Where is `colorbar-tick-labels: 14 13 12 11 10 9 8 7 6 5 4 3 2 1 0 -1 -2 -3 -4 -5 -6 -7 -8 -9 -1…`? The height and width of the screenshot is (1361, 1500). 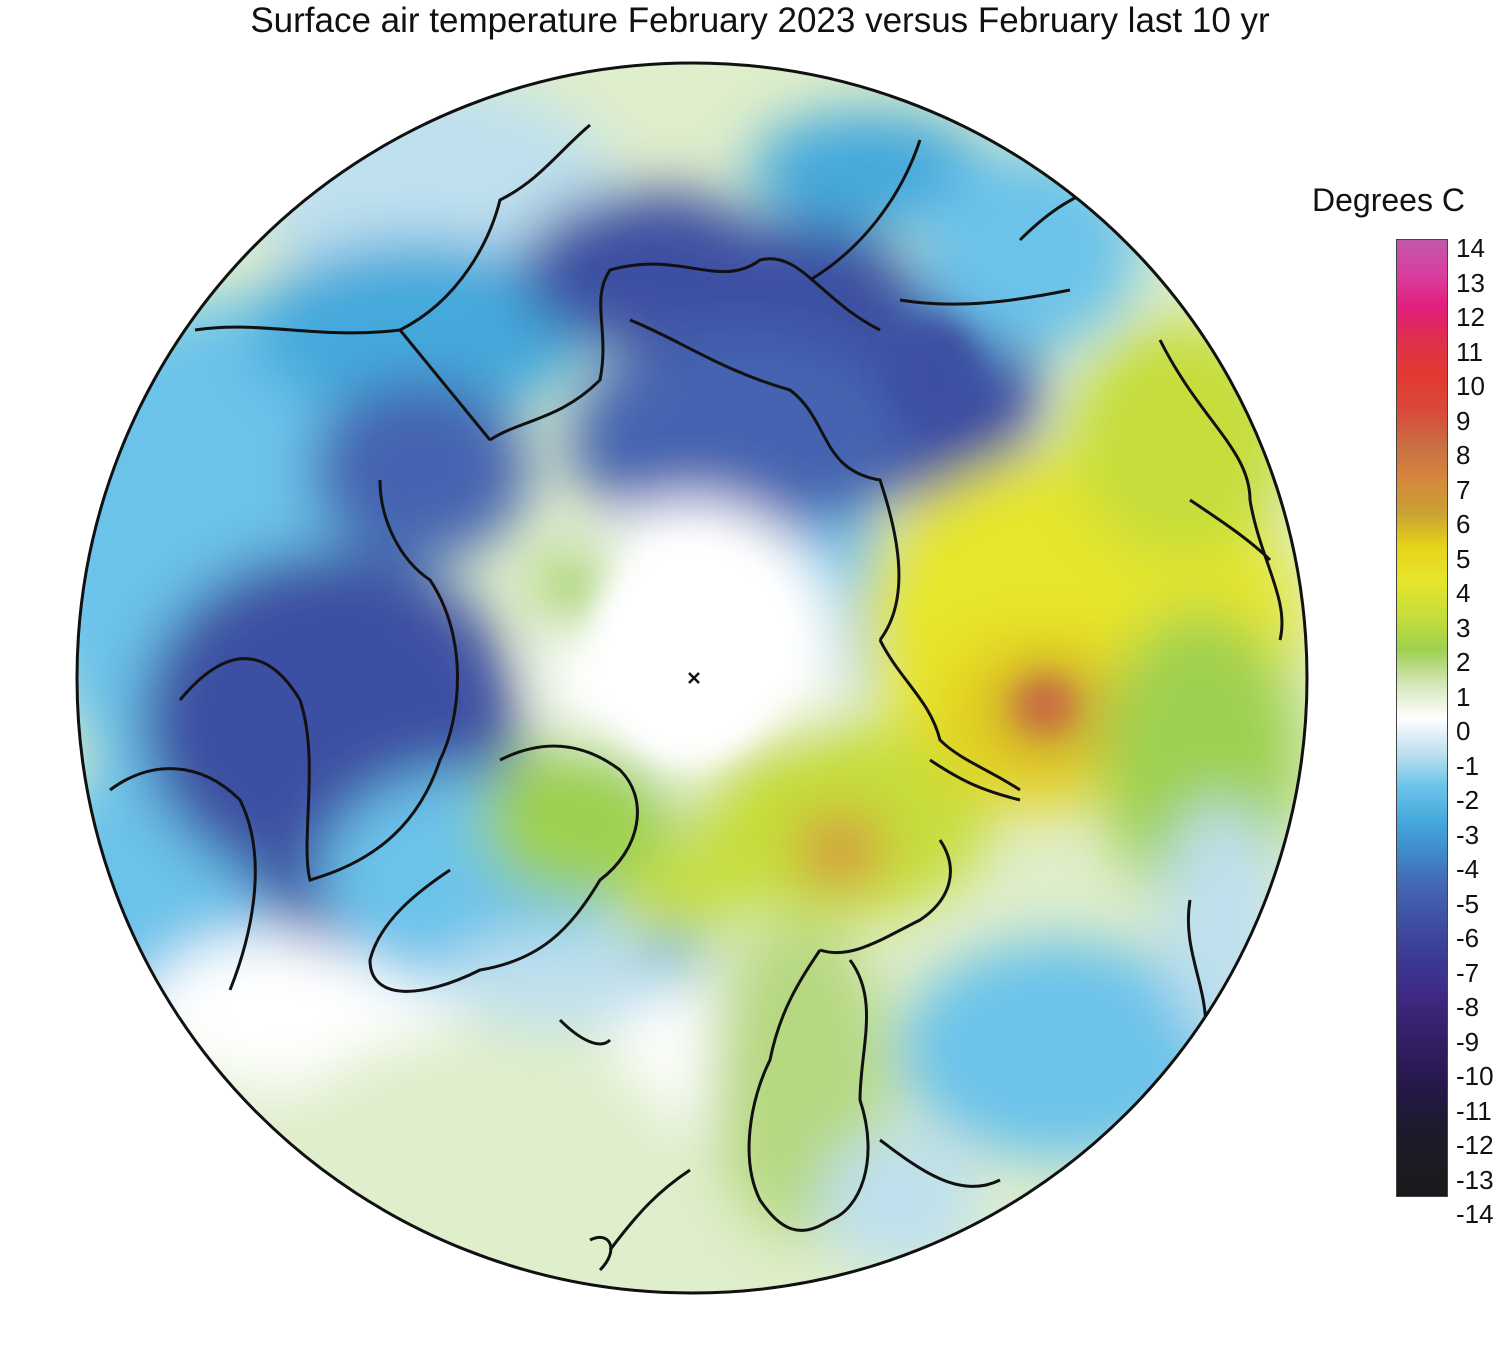 colorbar-tick-labels: 14 13 12 11 10 9 8 7 6 5 4 3 2 1 0 -1 -2 -3 -4 -5 -6 -7 -8 -9 -1… is located at coordinates (1478, 730).